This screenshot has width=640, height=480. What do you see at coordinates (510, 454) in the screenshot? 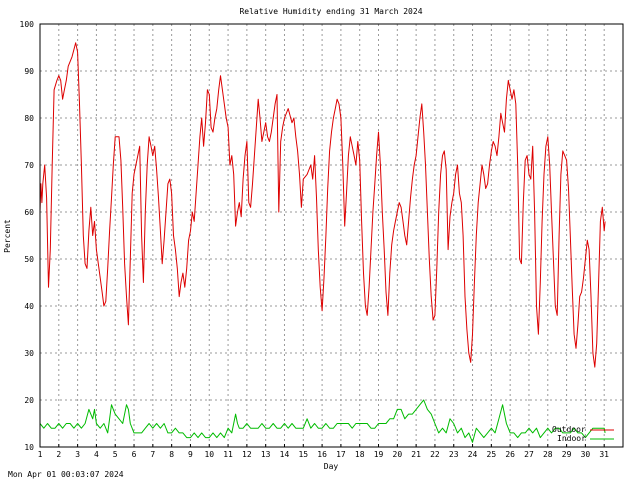
I see `x-tick-label: 26` at bounding box center [510, 454].